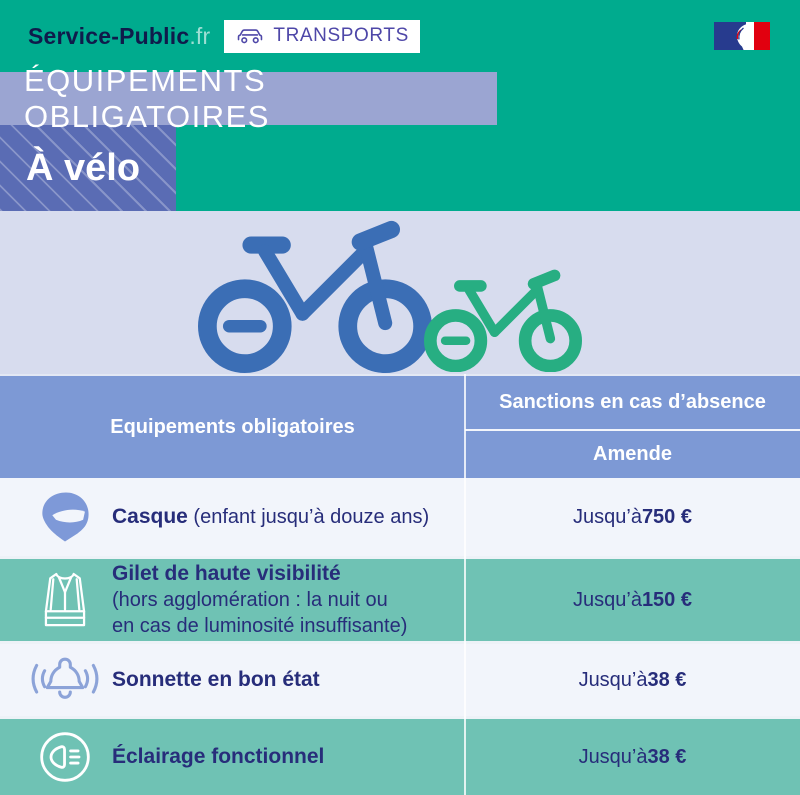 This screenshot has height=795, width=800. I want to click on equipment-text: Casque (enfant jusqu’à douze ans), so click(268, 517).